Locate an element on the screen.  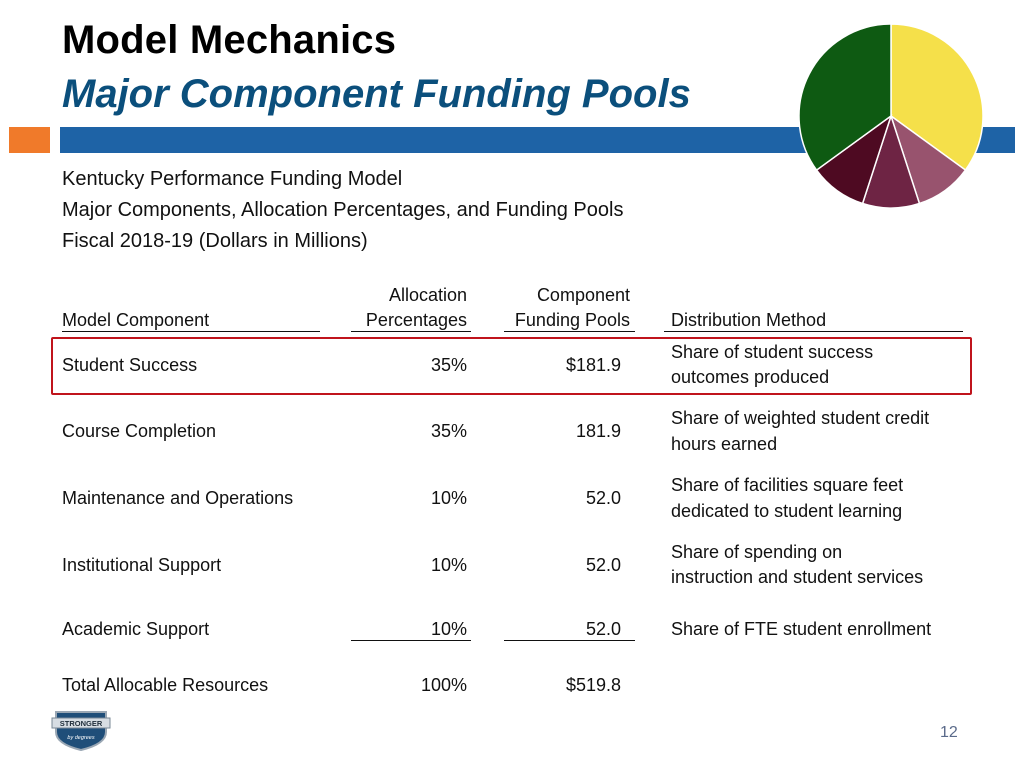
row-method-line-1: Share of FTE student enrollment is located at coordinates (801, 629).